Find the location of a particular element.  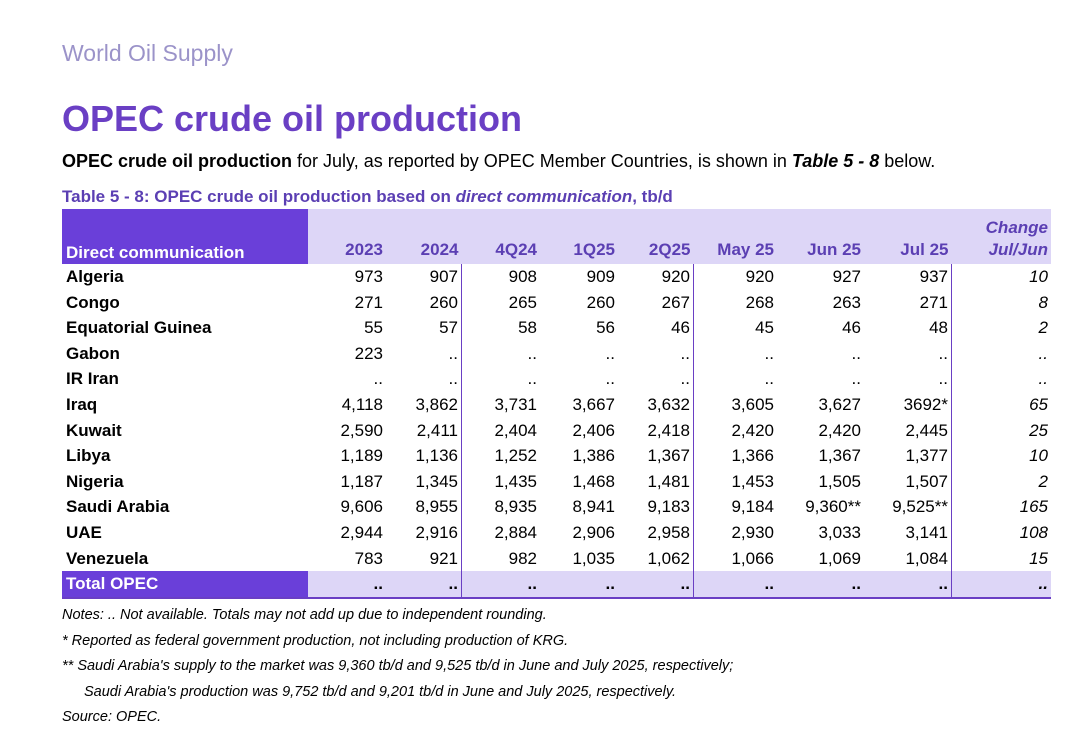

country-name: Congo is located at coordinates (93, 302).